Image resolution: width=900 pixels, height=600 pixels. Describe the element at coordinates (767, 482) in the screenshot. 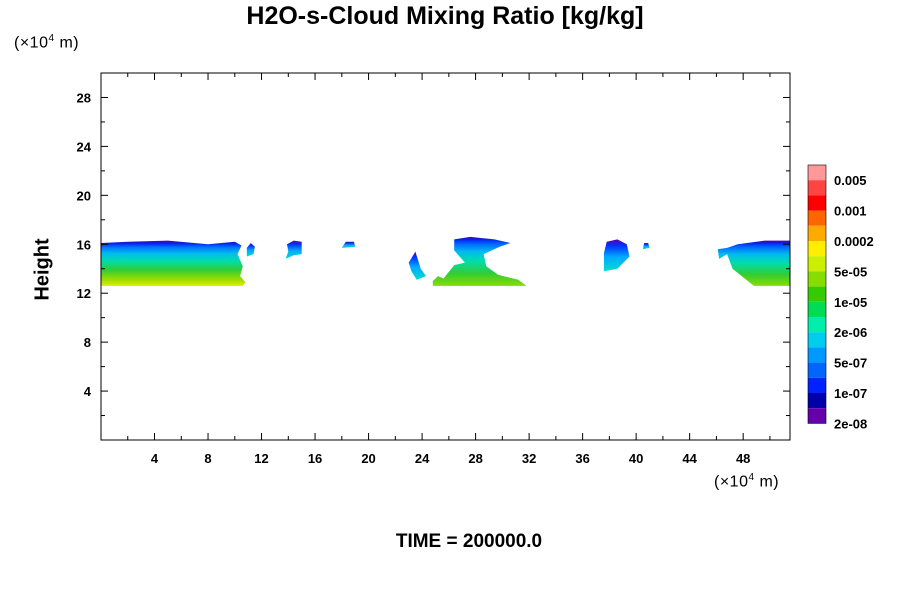

I see `x-unit-suffix: m)` at that location.